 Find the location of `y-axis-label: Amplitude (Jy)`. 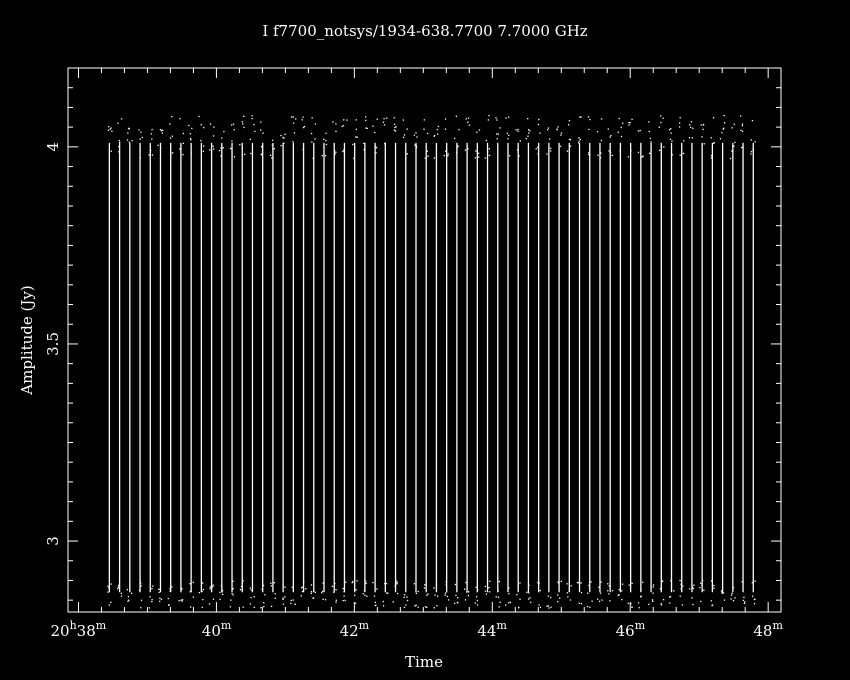

y-axis-label: Amplitude (Jy) is located at coordinates (27, 340).